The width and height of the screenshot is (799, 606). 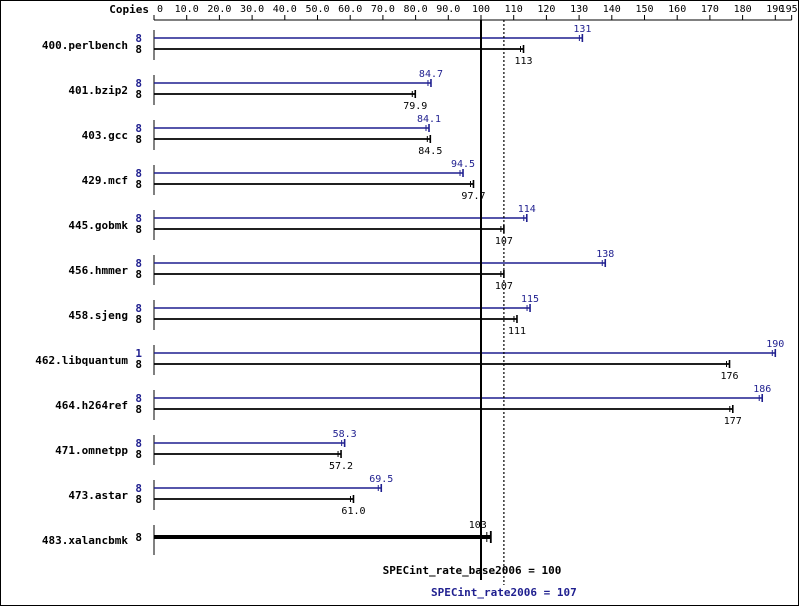 I want to click on benchmark-label: 464.h264ref, so click(x=91, y=405).